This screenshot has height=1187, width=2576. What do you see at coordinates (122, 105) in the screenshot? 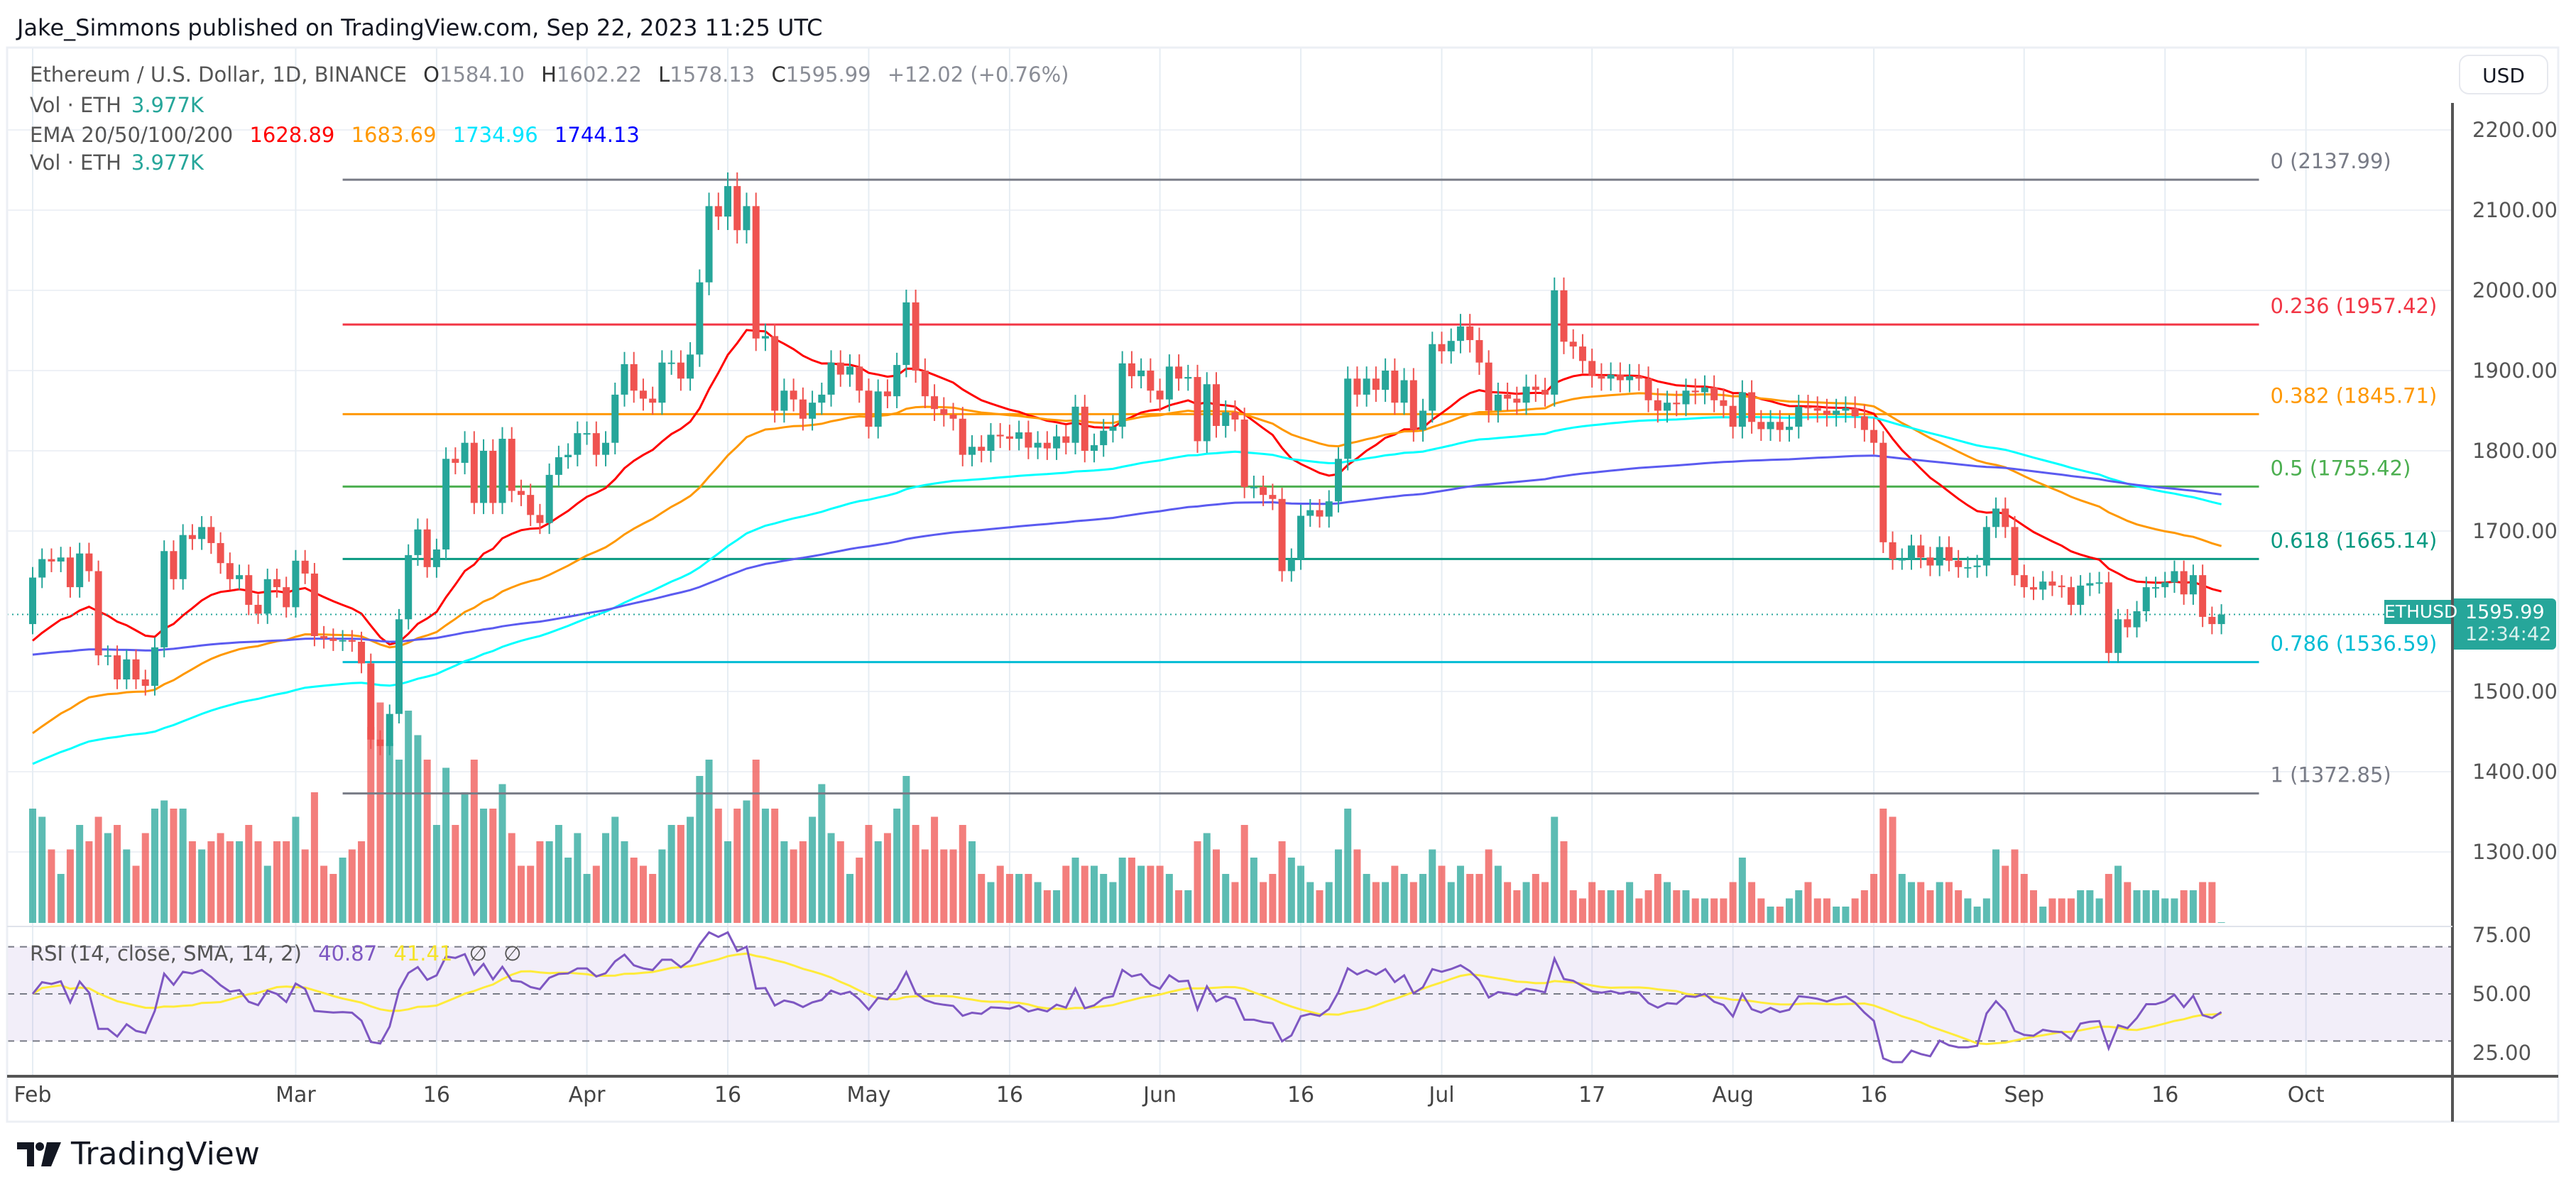
I see `volume-legend: Vol · ETH 3.977K` at bounding box center [122, 105].